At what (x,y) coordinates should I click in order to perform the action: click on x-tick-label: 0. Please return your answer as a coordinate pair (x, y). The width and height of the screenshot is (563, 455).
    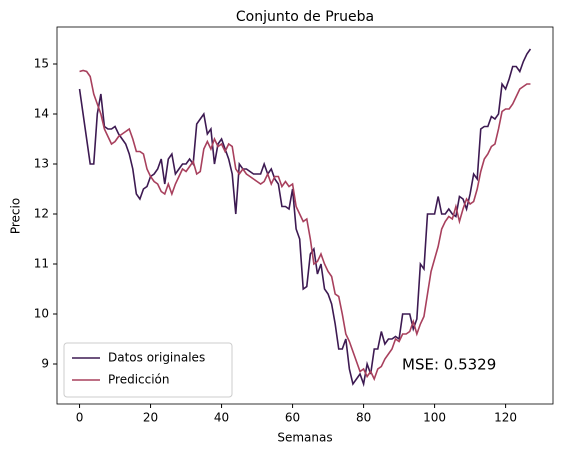
    Looking at the image, I should click on (80, 418).